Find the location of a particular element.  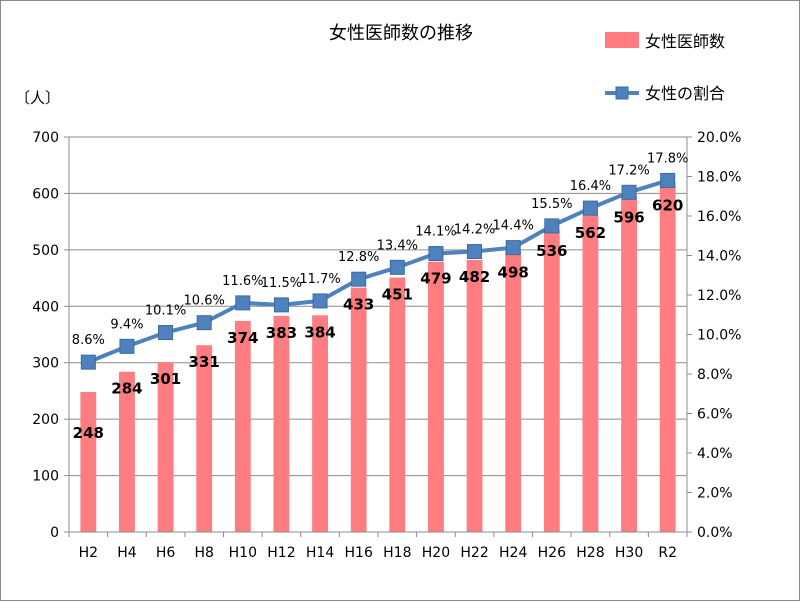

x-tick-label: H22 is located at coordinates (474, 553).